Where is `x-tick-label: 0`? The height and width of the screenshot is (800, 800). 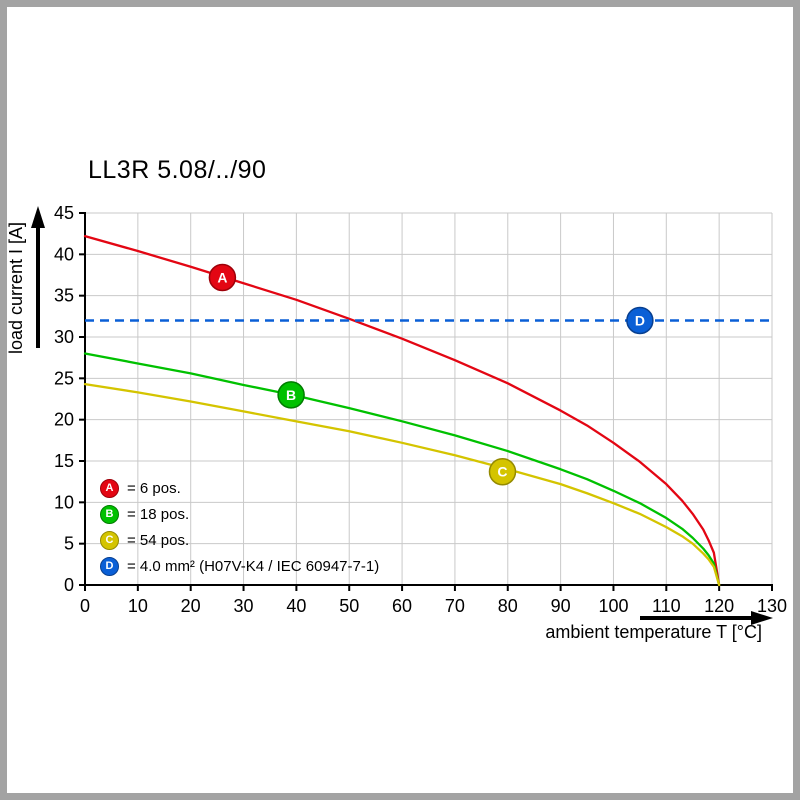 x-tick-label: 0 is located at coordinates (85, 606).